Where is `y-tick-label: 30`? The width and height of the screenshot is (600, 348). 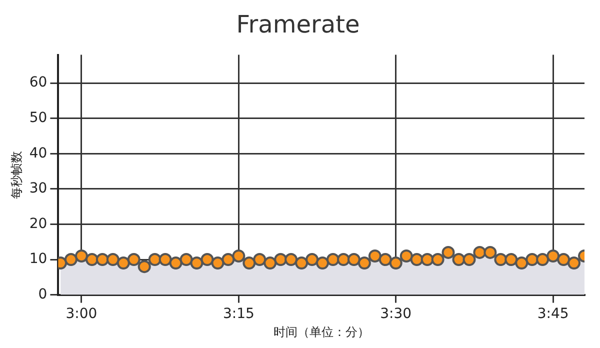
y-tick-label: 30 is located at coordinates (38, 188).